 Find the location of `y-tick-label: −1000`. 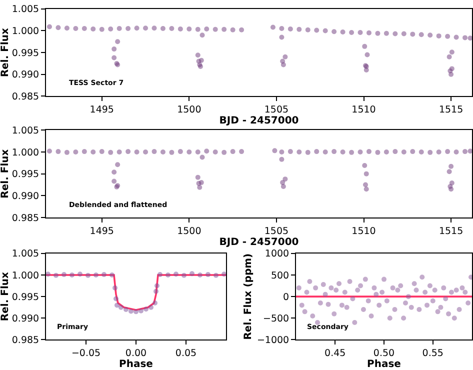

y-tick-label: −1000 is located at coordinates (273, 340).